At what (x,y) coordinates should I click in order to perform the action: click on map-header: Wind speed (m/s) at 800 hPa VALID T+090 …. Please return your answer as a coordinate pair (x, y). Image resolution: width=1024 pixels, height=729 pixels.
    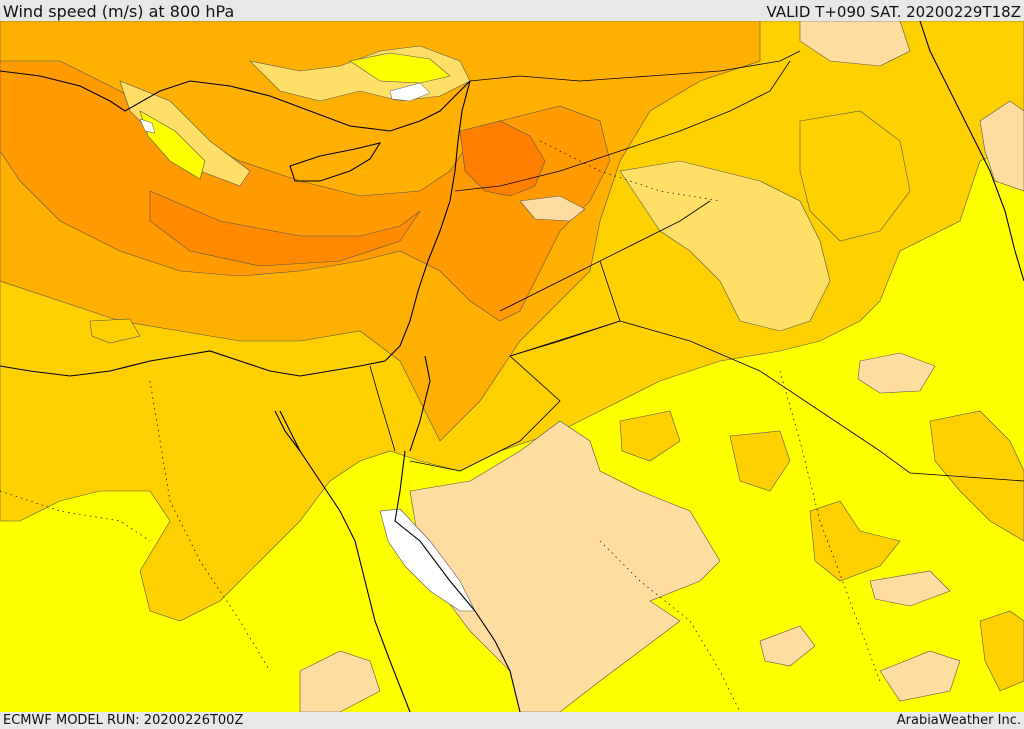
    Looking at the image, I should click on (512, 10).